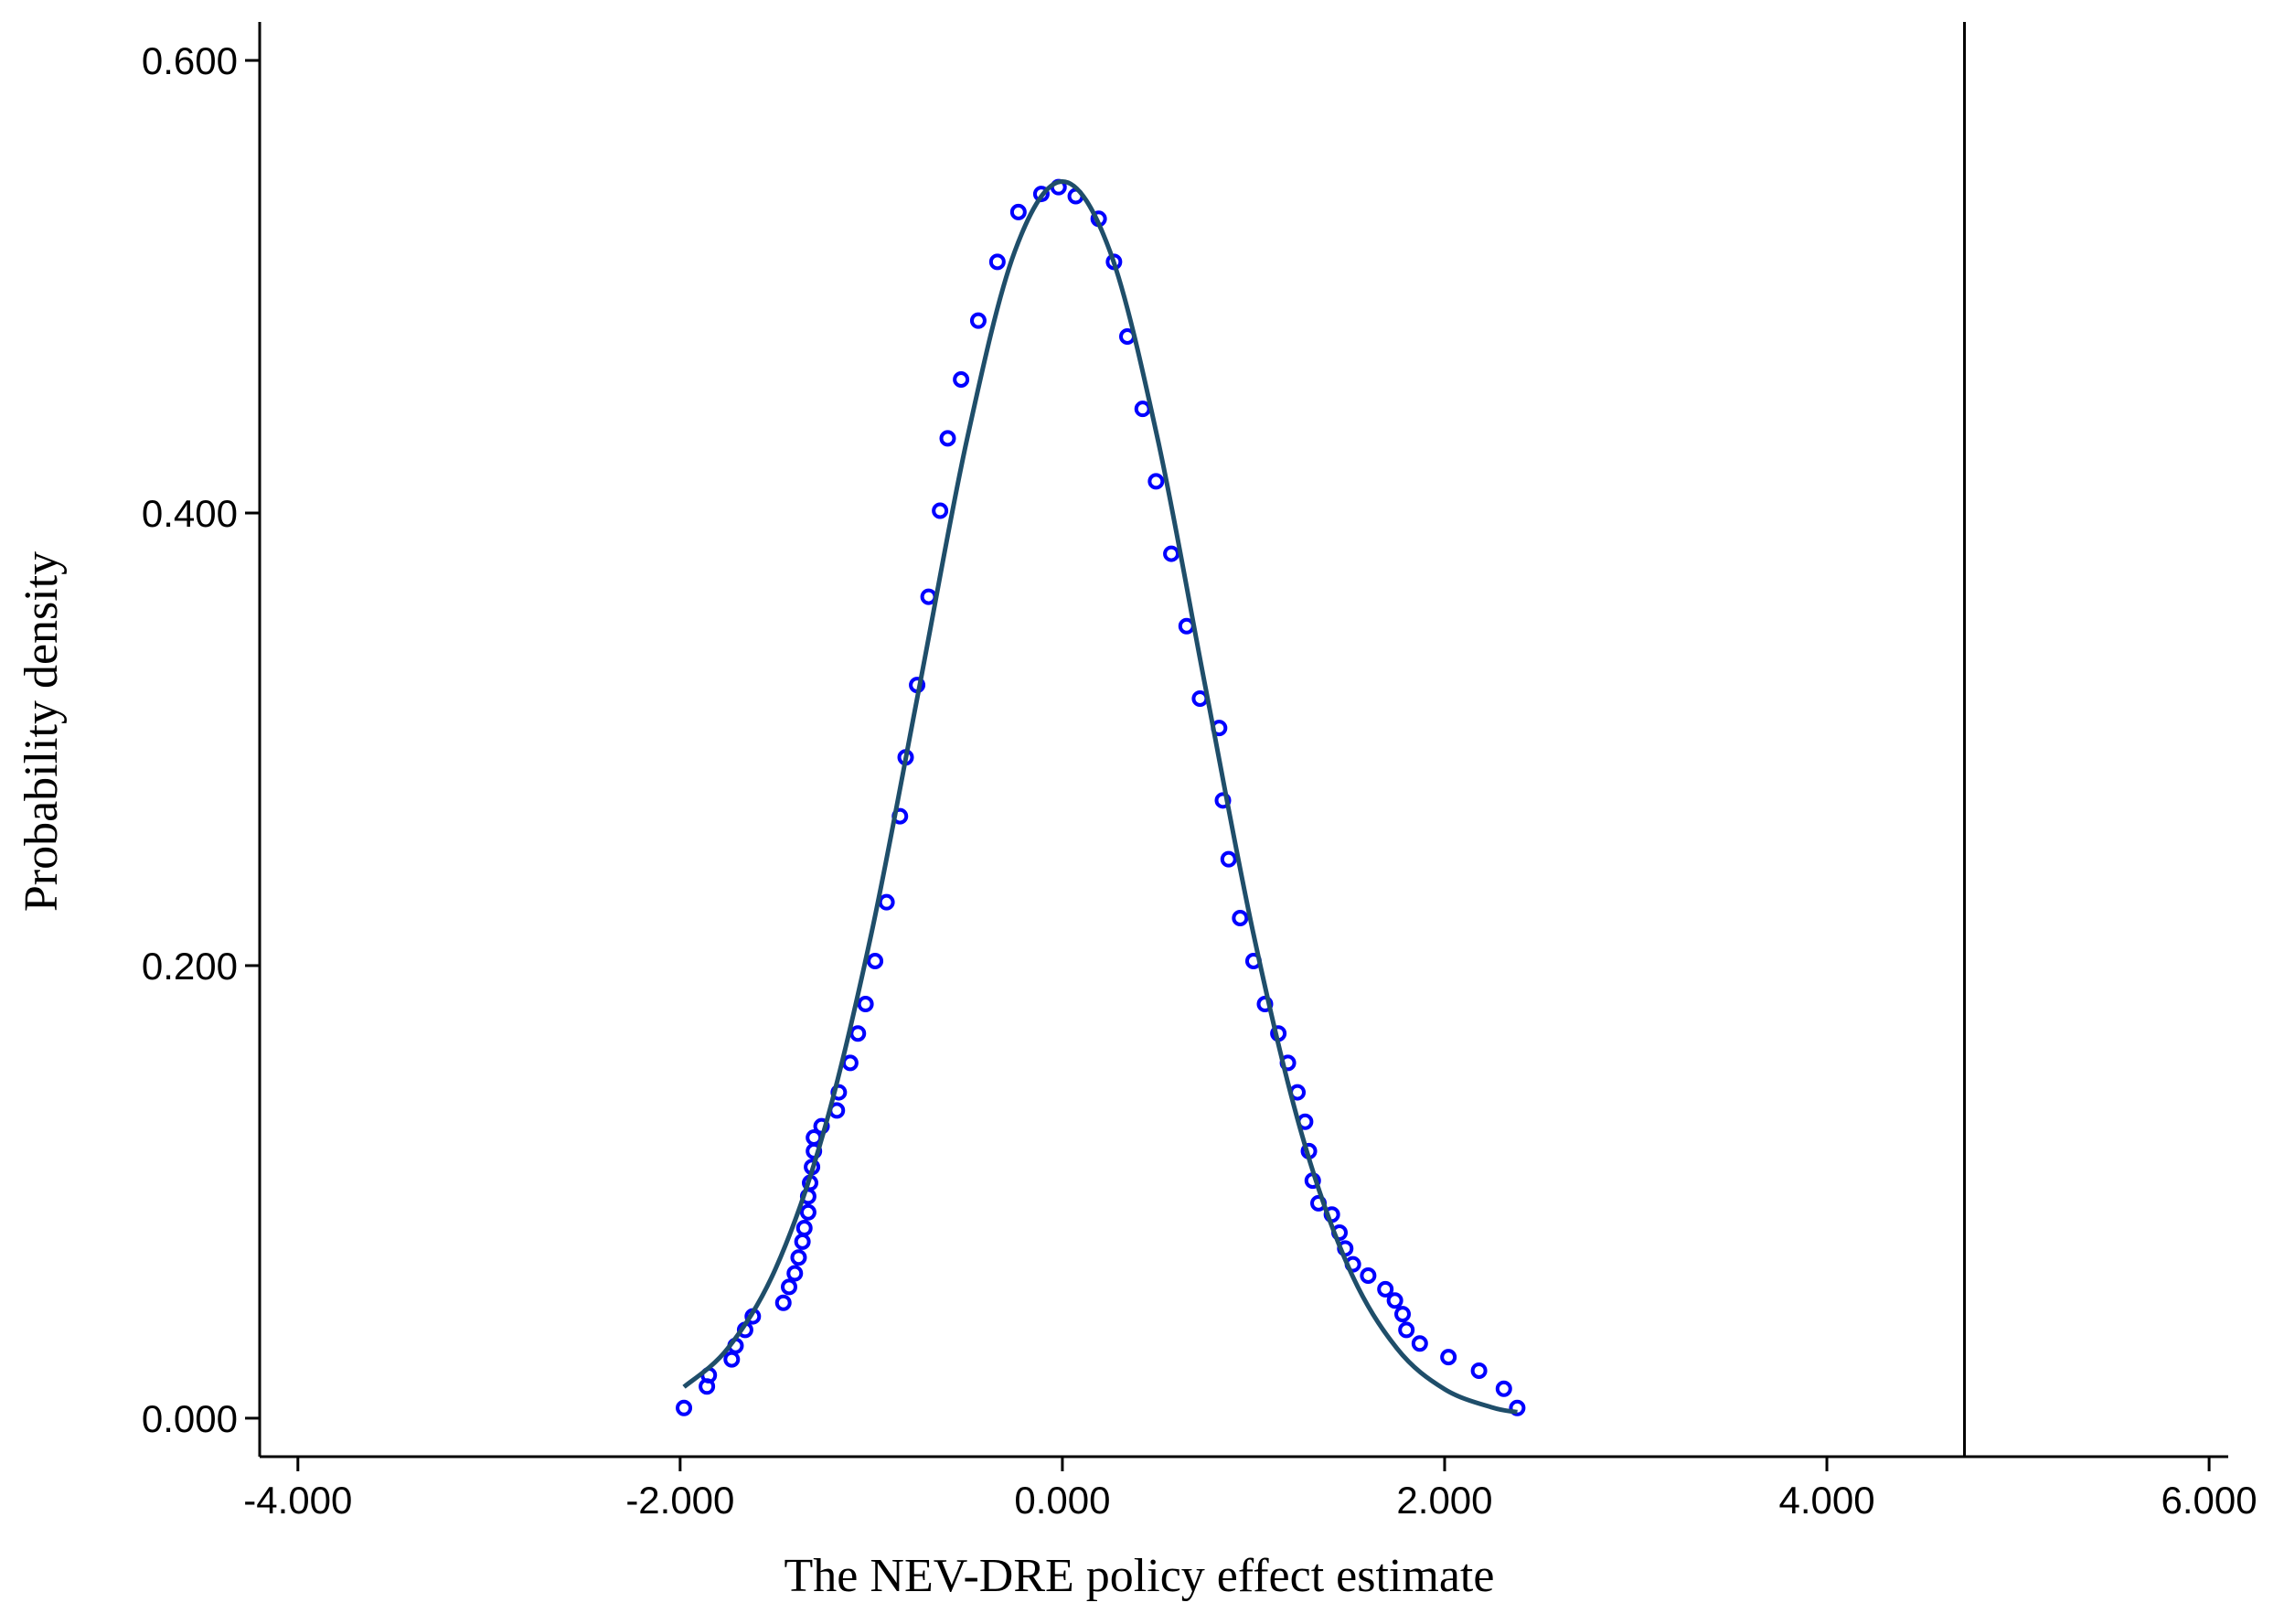 The height and width of the screenshot is (1624, 2284). Describe the element at coordinates (190, 1418) in the screenshot. I see `y-tick-label: 0.000` at that location.